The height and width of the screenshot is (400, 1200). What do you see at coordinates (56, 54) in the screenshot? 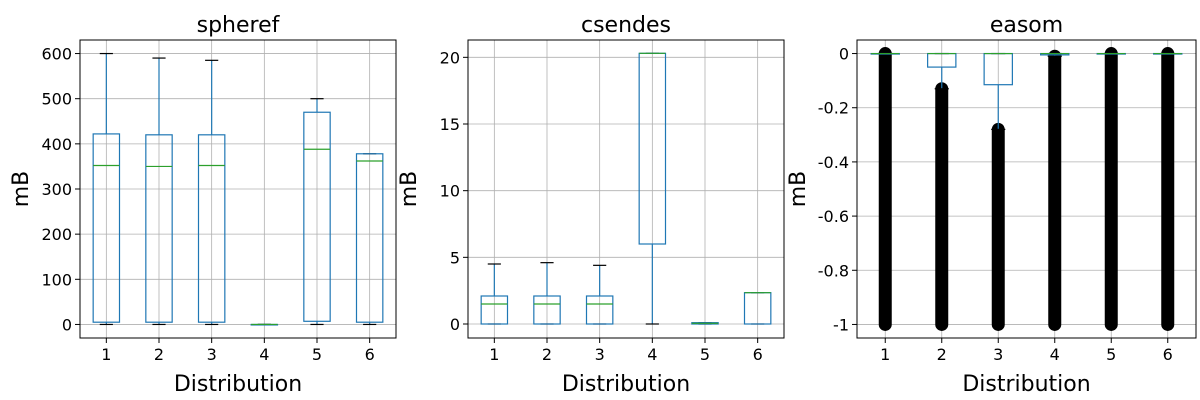
I see `y-tick-label: 600` at bounding box center [56, 54].